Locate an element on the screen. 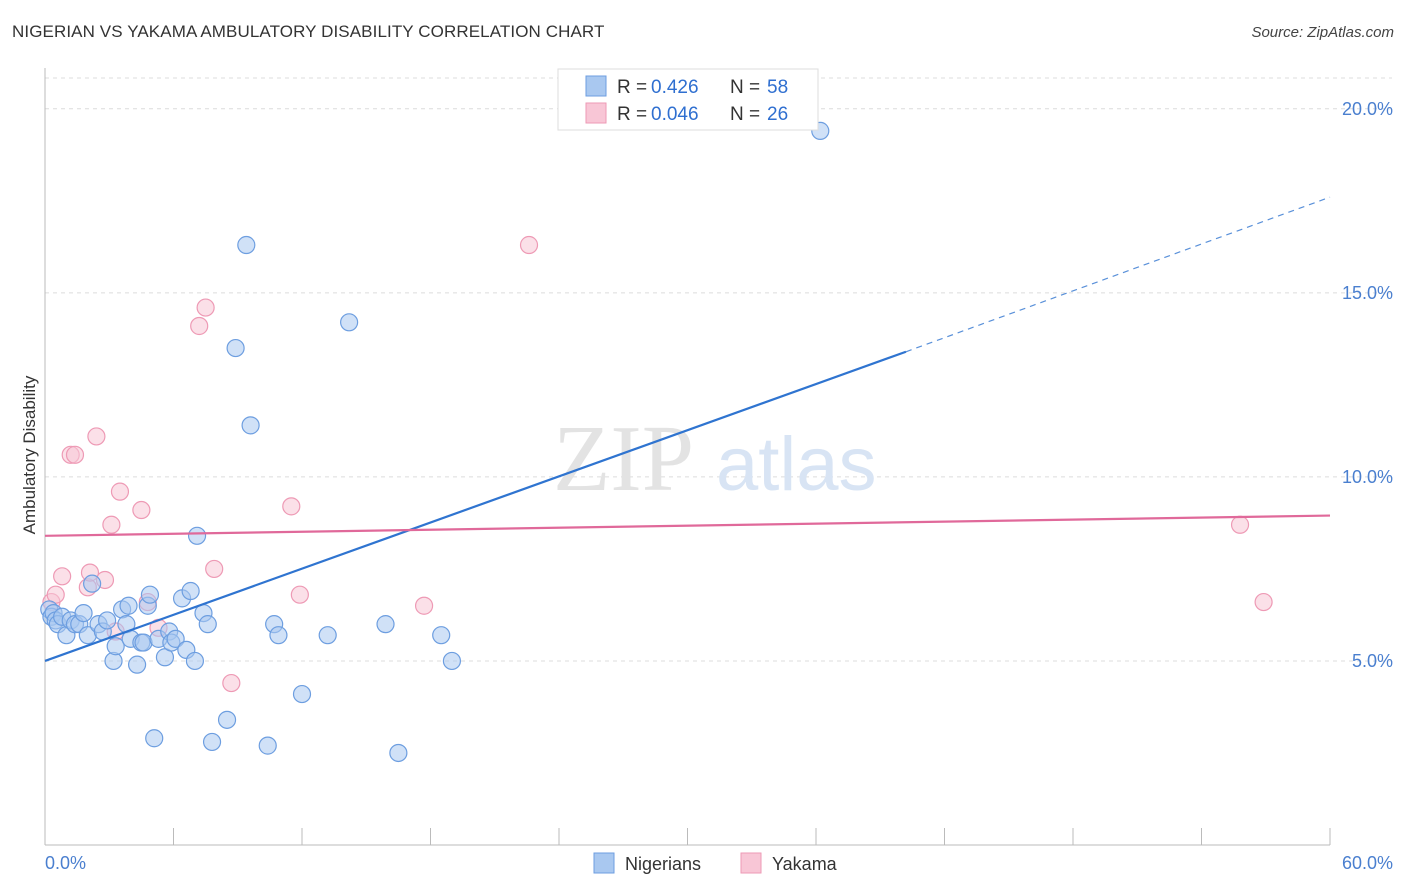  y-tick-label: 5.0% is located at coordinates (1372, 661).